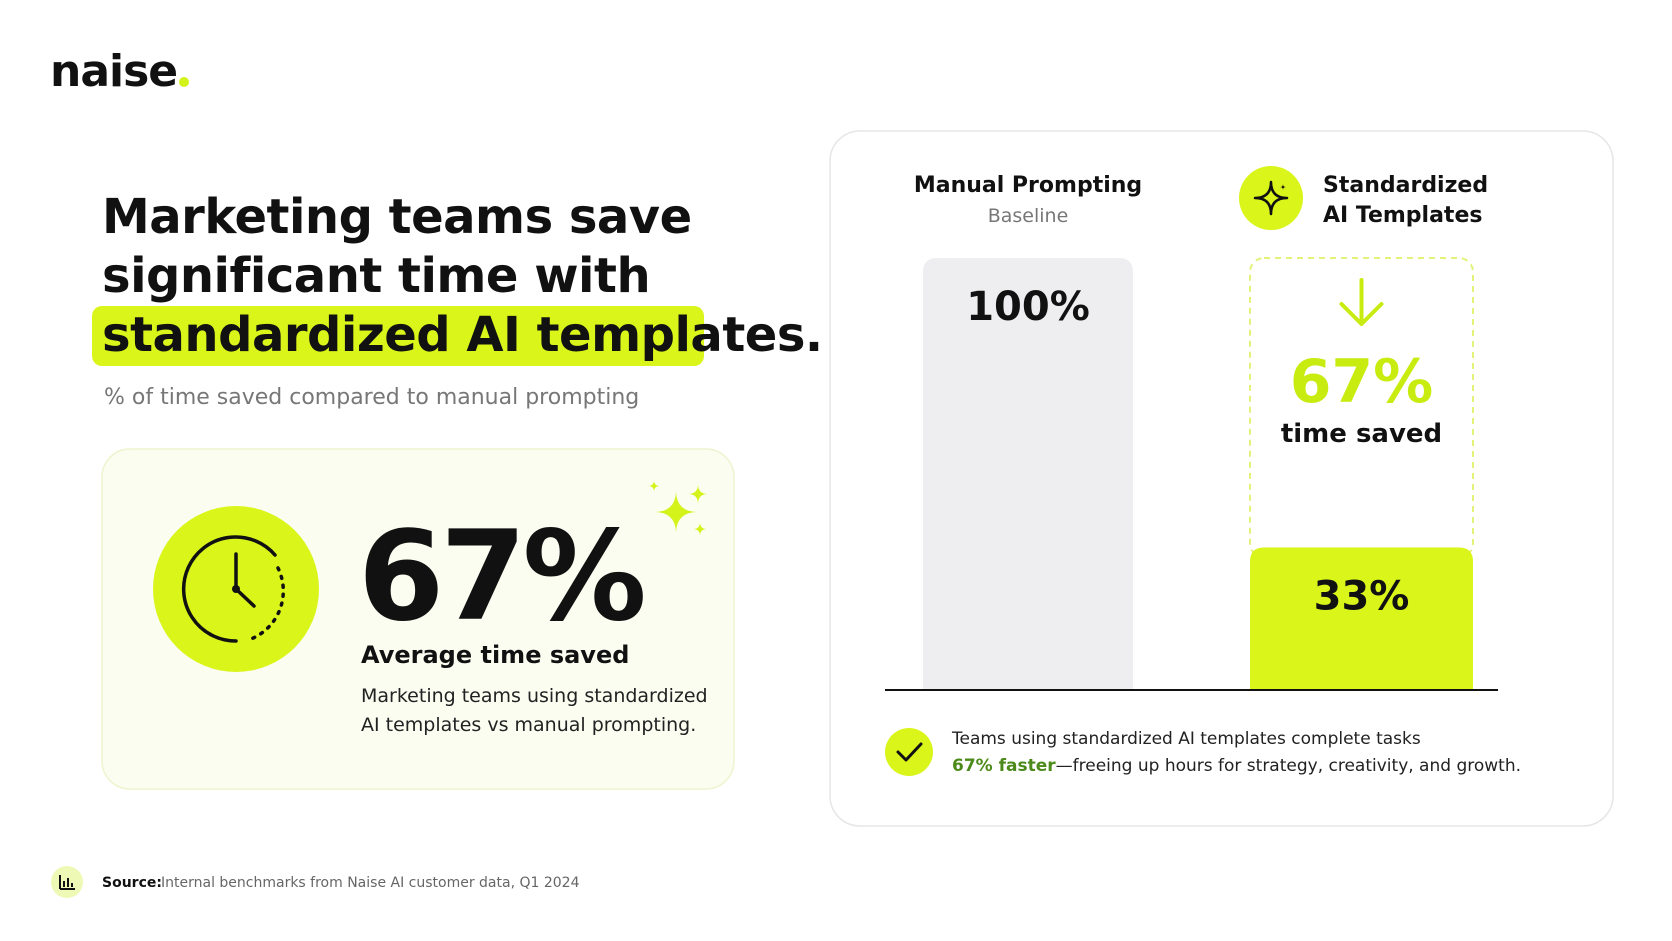 Image resolution: width=1672 pixels, height=941 pixels. What do you see at coordinates (398, 336) in the screenshot?
I see `headline-highlight` at bounding box center [398, 336].